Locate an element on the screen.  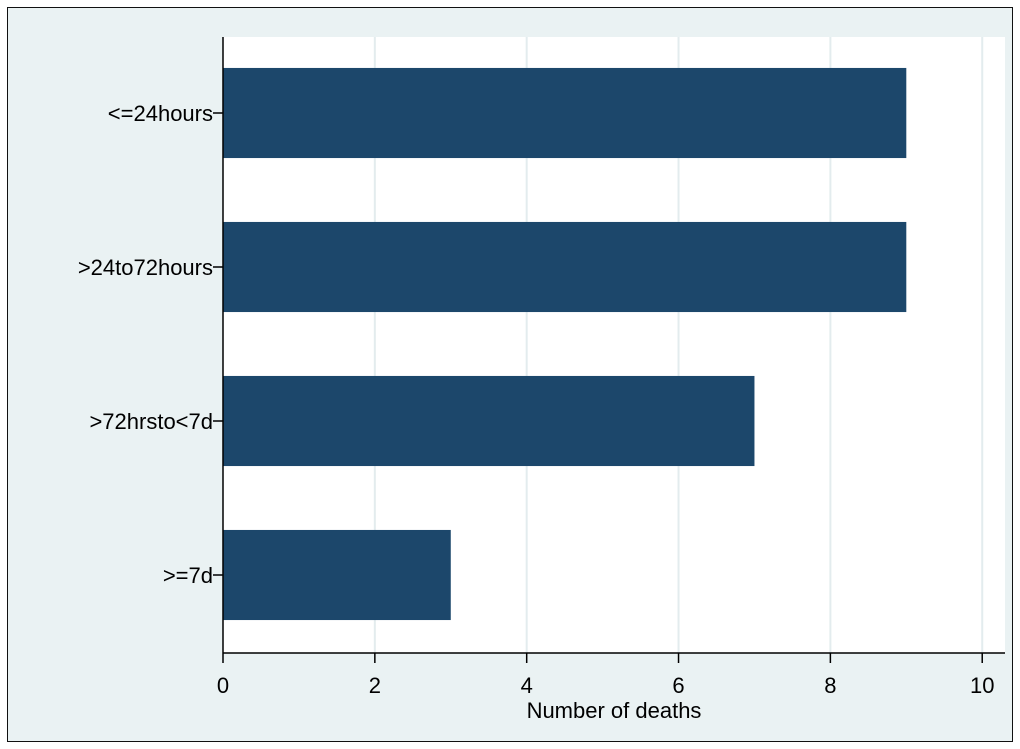
y-category-label: >=7d is located at coordinates (188, 575).